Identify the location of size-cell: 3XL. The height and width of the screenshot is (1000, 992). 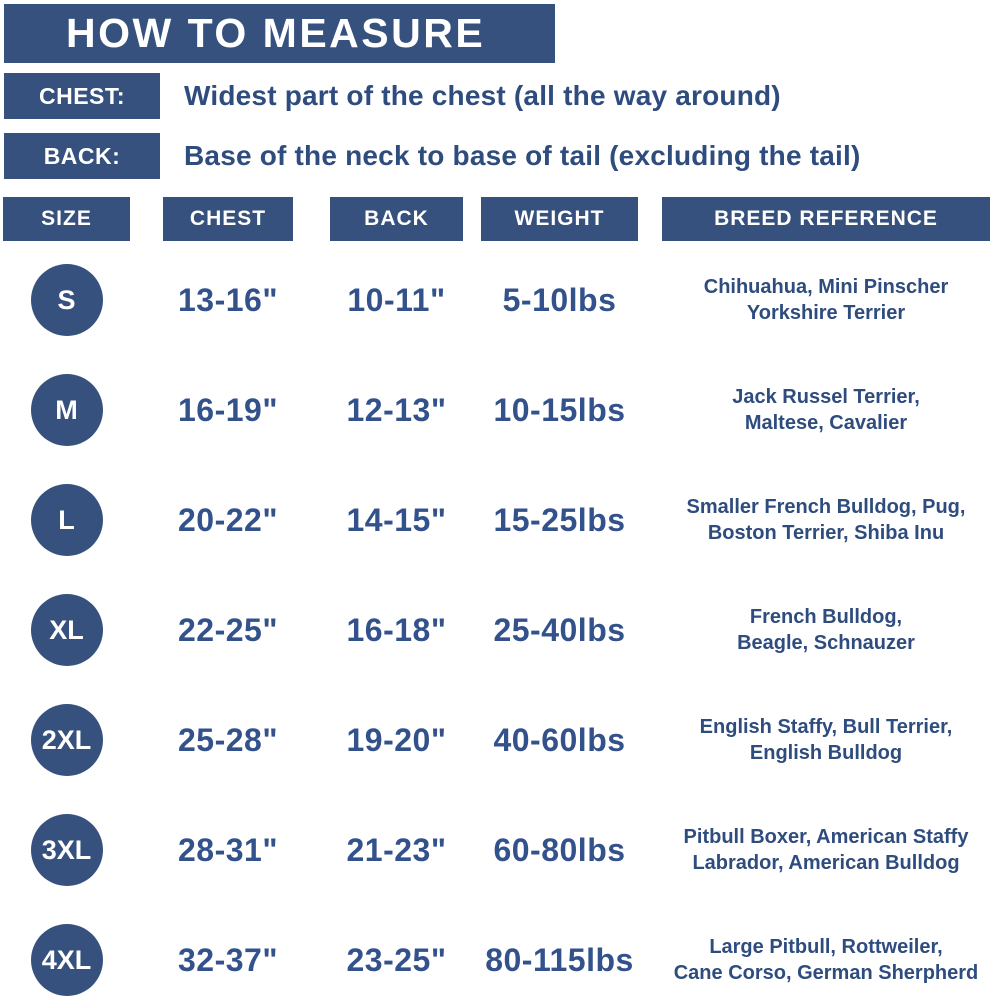
(66, 850).